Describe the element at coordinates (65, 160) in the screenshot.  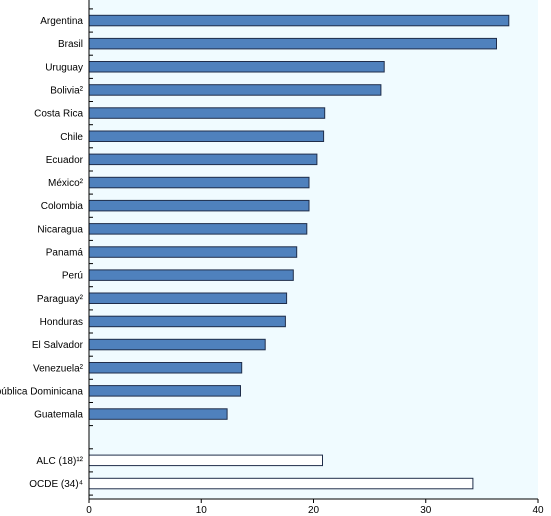
I see `category-label: Ecuador` at that location.